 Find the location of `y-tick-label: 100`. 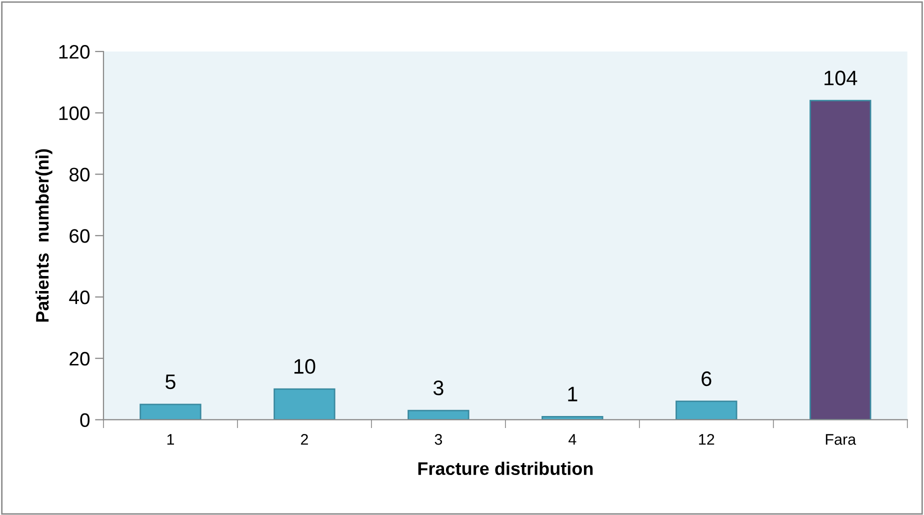

y-tick-label: 100 is located at coordinates (74, 113).